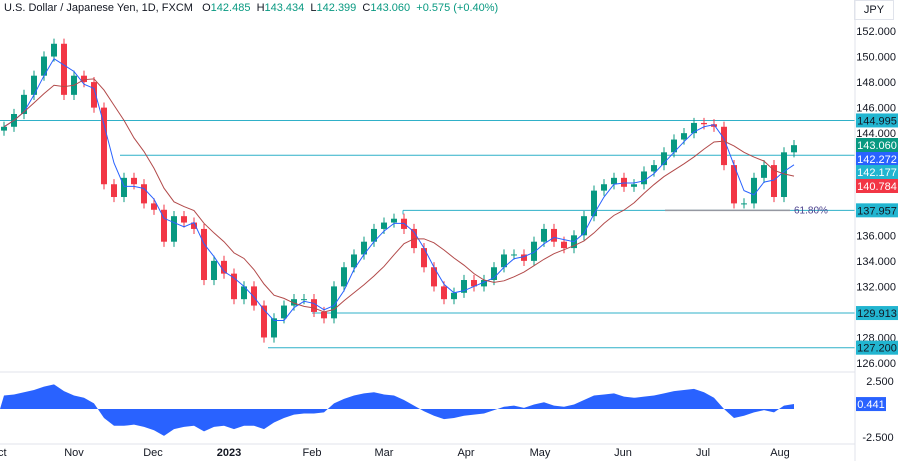 The height and width of the screenshot is (461, 900). I want to click on high-label: H, so click(260, 8).